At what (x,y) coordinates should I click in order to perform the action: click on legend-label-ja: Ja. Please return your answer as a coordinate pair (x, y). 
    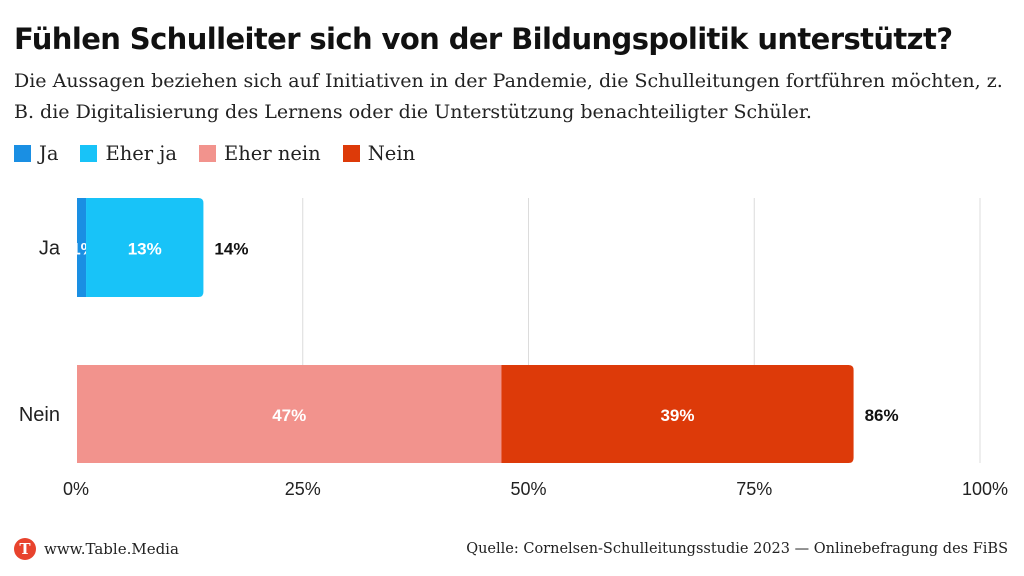
    Looking at the image, I should click on (49, 153).